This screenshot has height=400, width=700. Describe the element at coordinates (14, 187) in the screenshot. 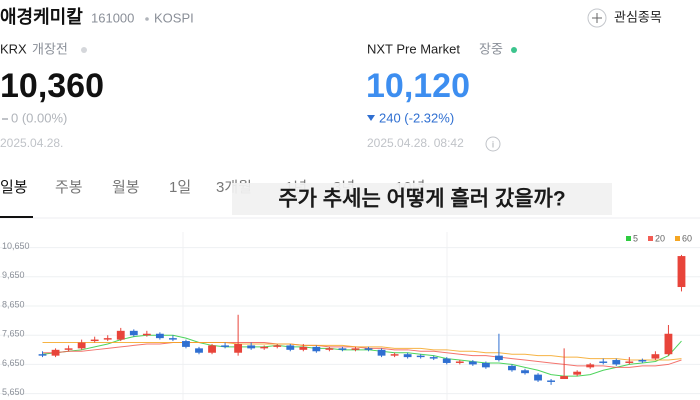

I see `period-tab: 일봉` at that location.